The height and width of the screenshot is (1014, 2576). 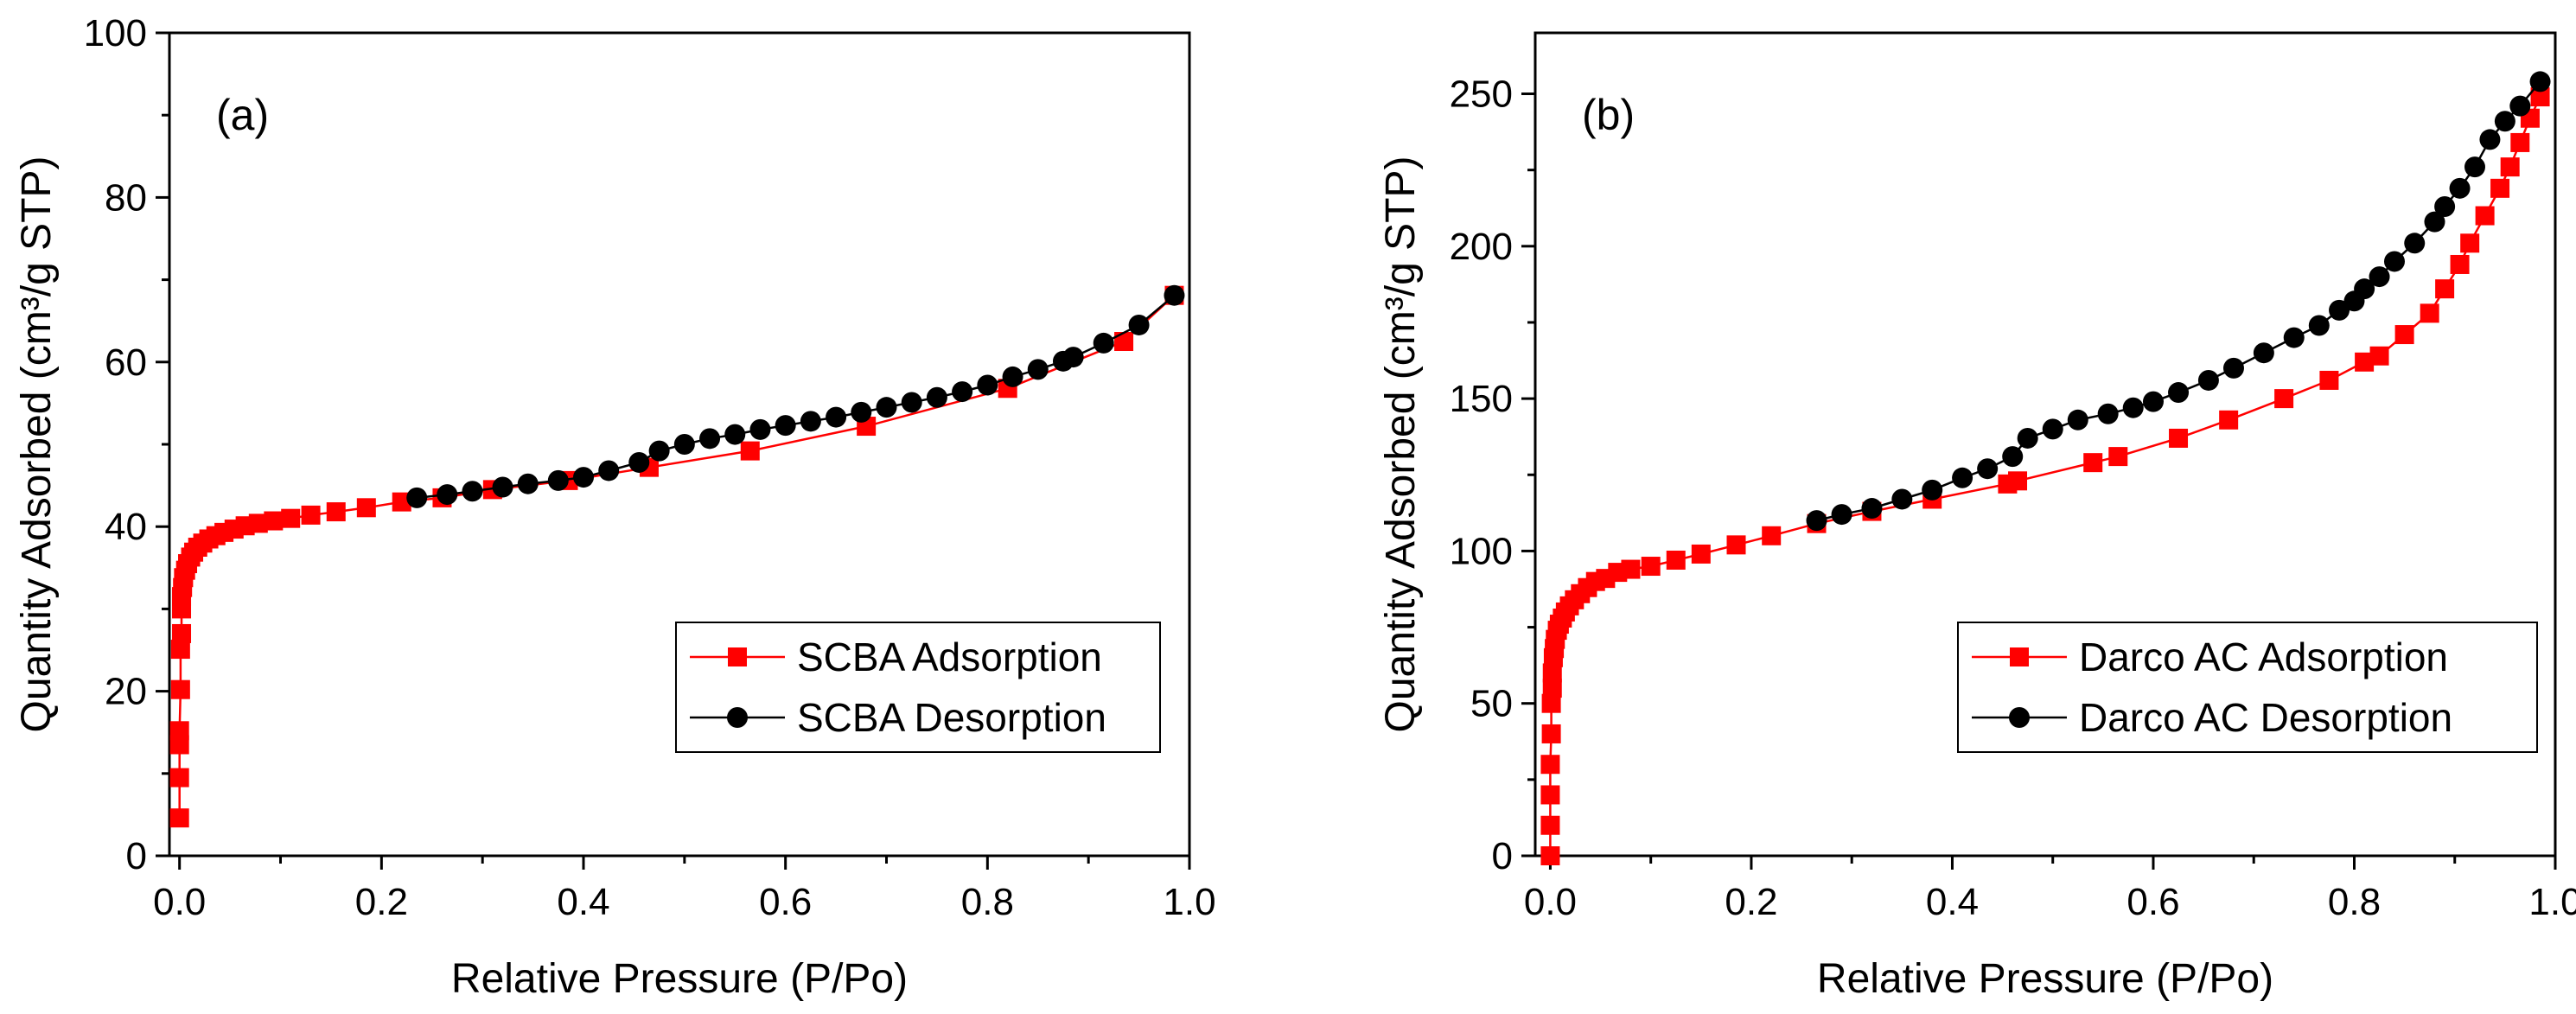 I want to click on panel-b-xtick-label: 0.0, so click(x=1550, y=902).